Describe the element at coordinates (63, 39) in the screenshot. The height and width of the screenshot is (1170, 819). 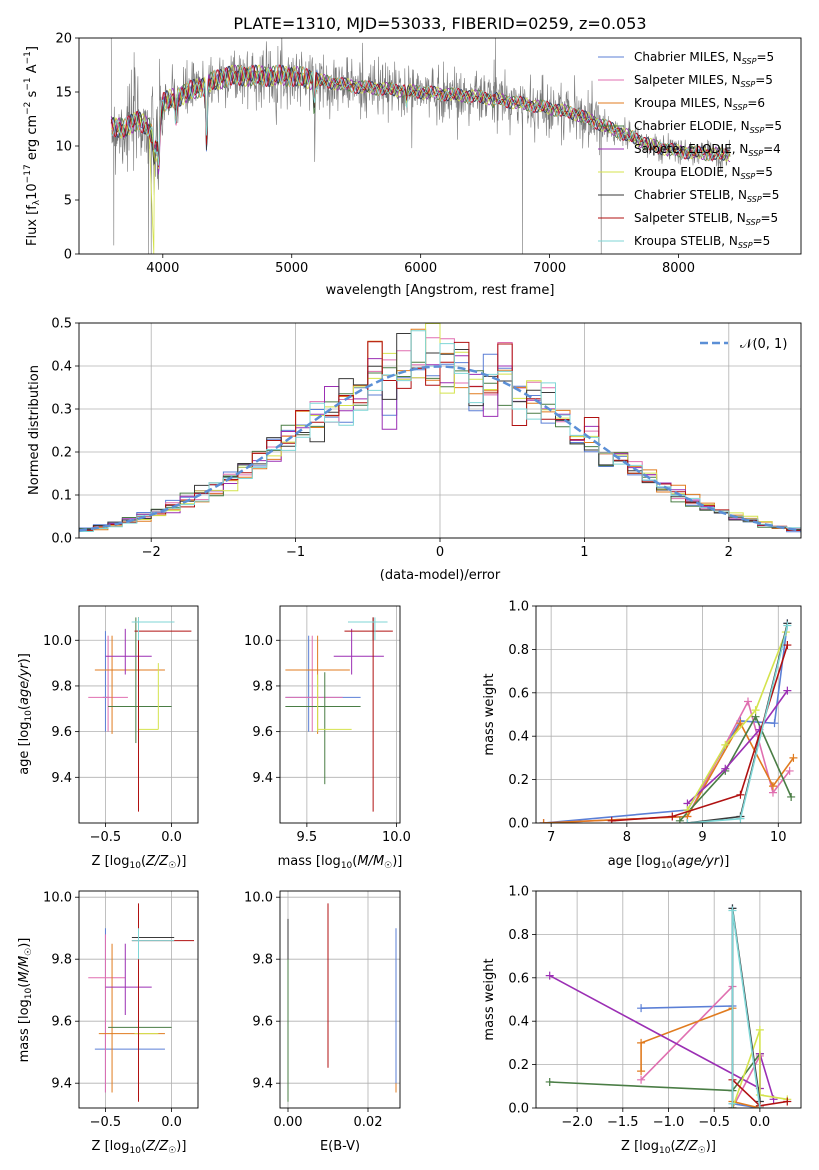
I see `y-tick-label: 20` at that location.